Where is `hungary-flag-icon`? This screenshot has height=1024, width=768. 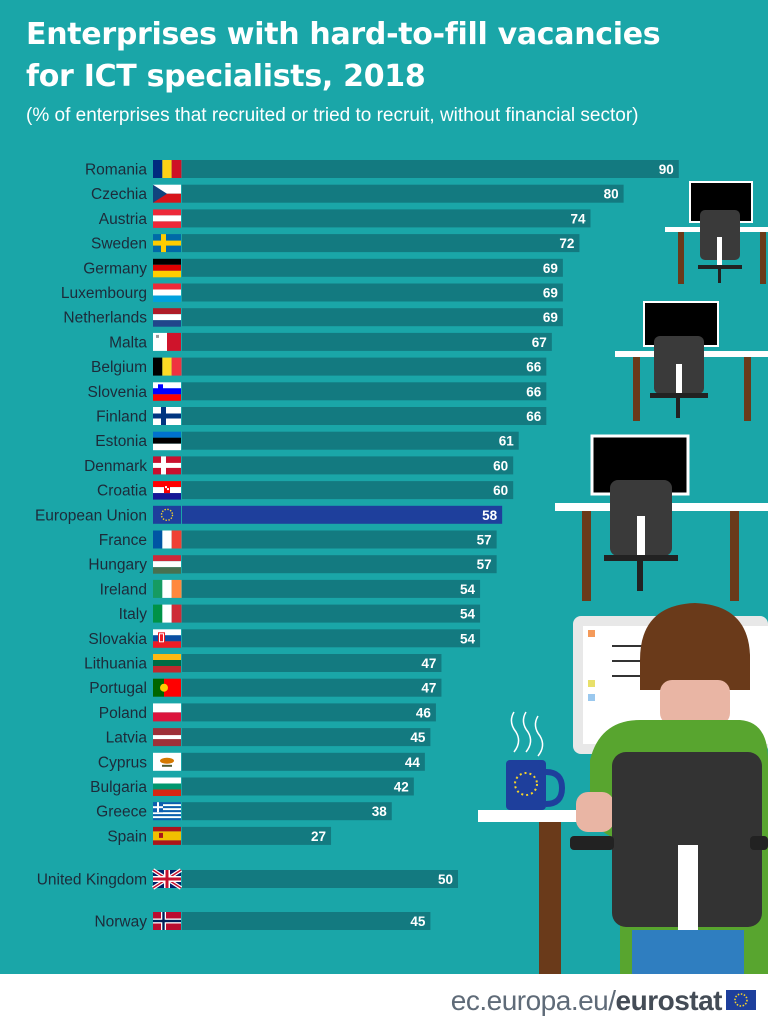
hungary-flag-icon is located at coordinates (167, 564).